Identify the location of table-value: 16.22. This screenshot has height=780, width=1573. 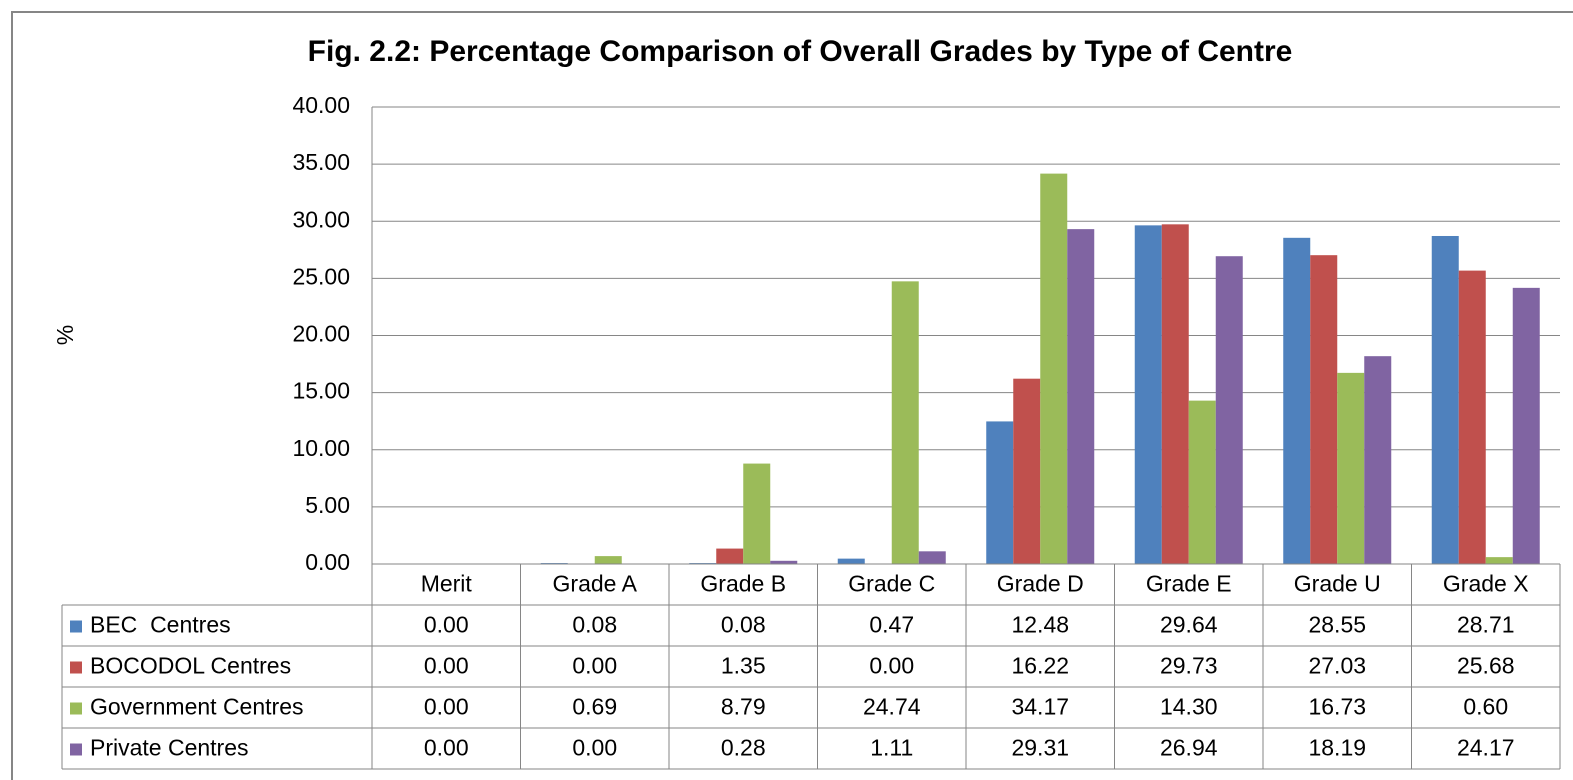
(1040, 666).